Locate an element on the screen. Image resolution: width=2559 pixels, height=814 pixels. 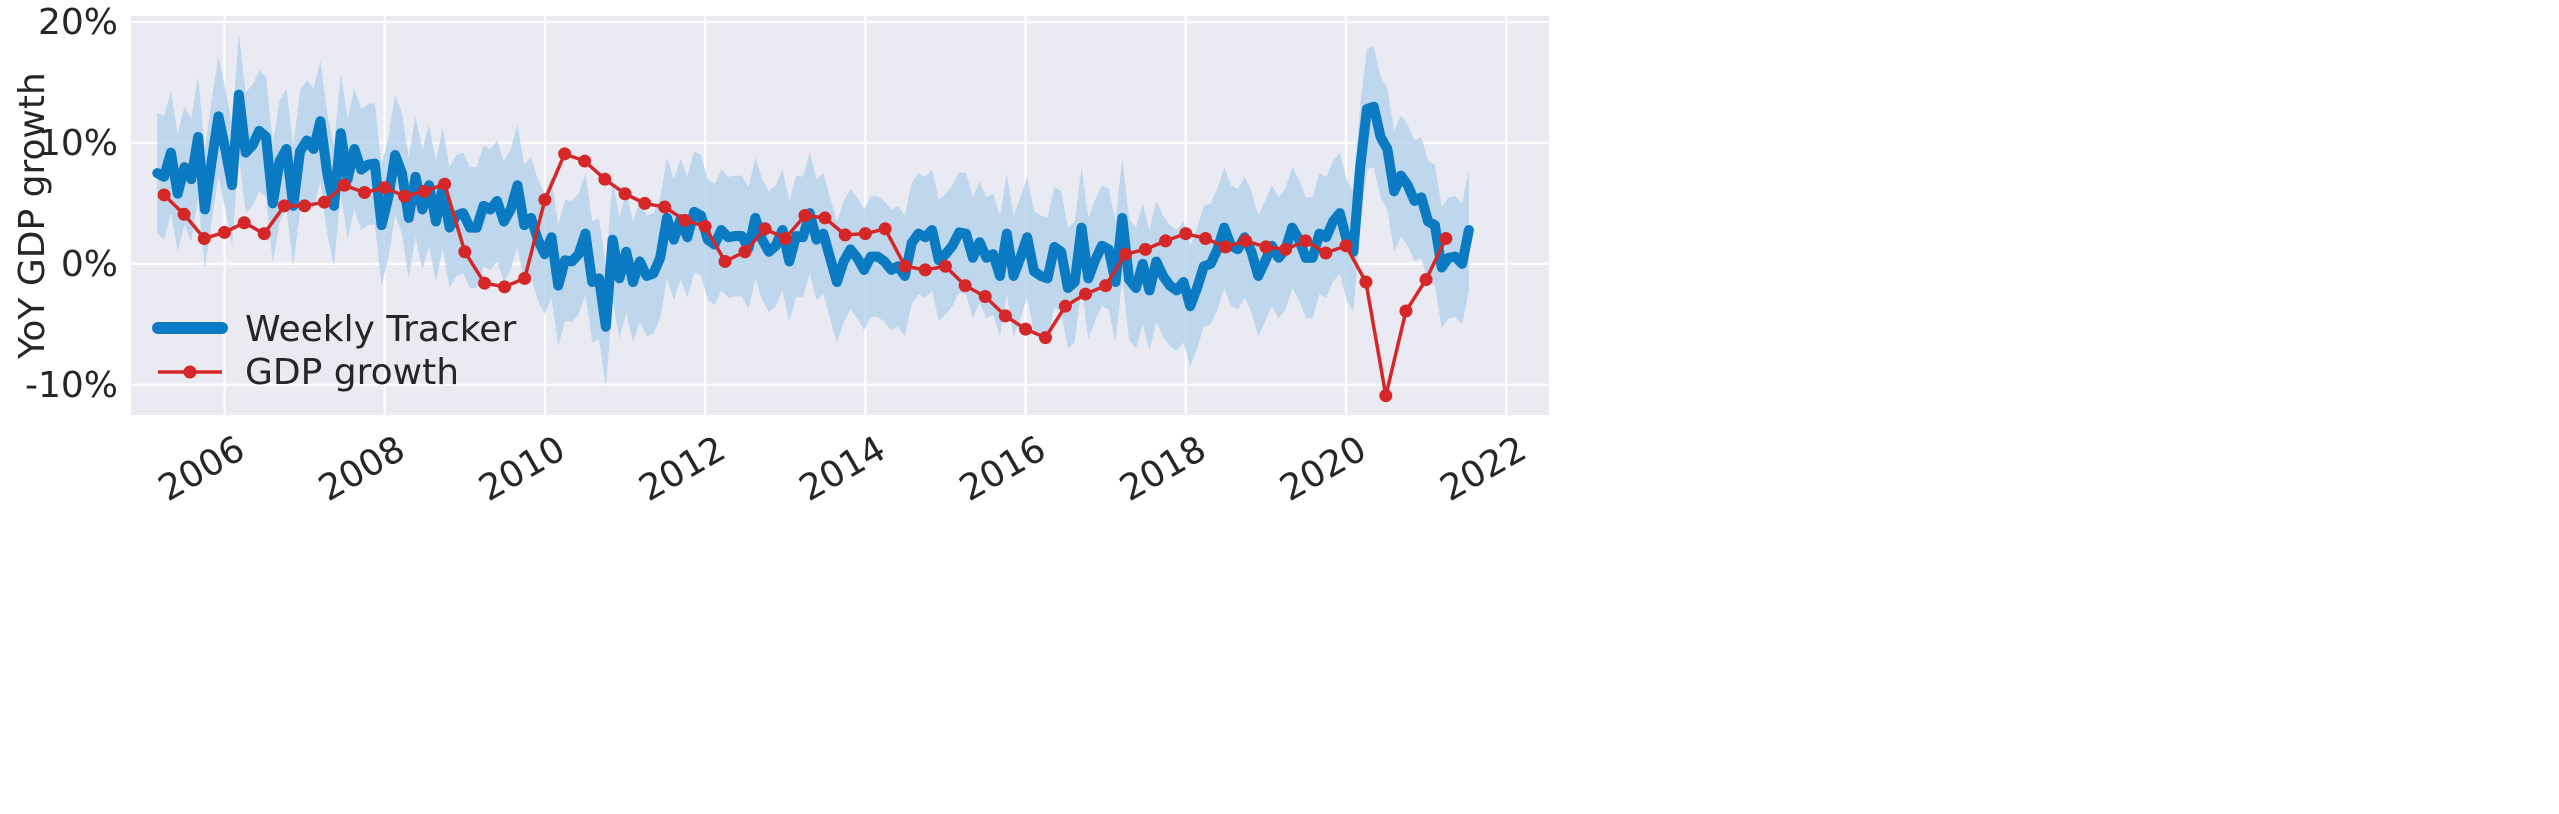
x-tick-label: 2022 is located at coordinates (1484, 468).